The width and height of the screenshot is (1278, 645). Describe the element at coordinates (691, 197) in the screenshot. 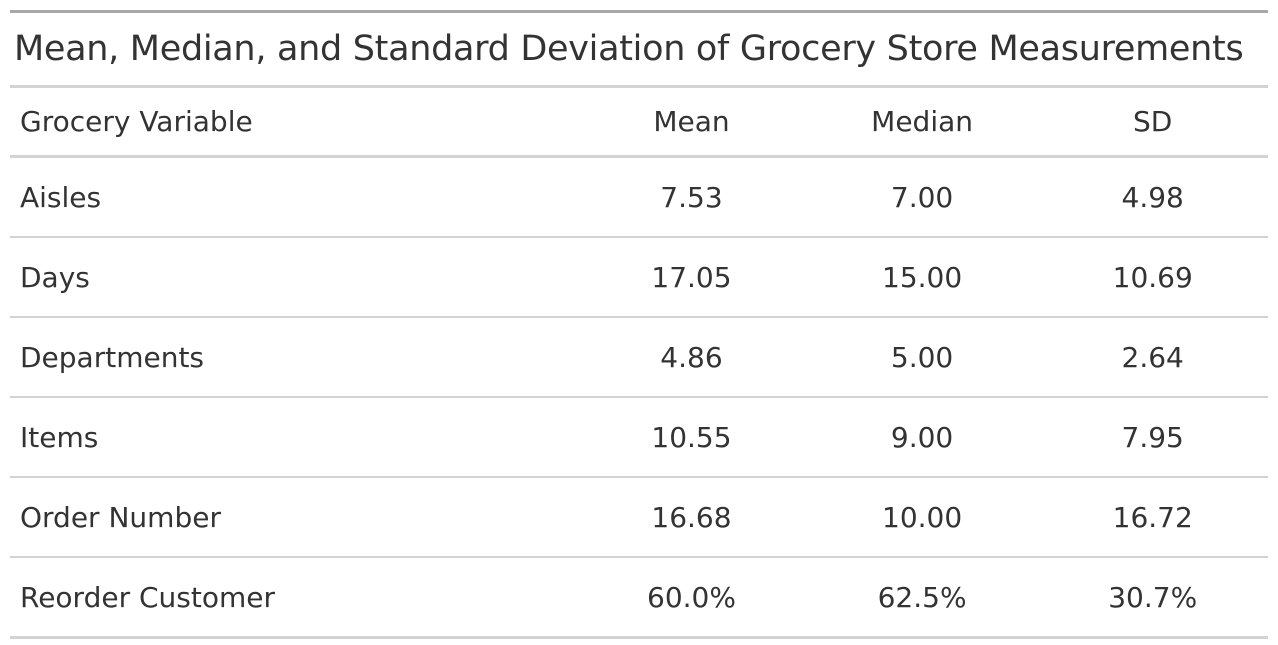

I see `row-mean-cell: 7.53` at that location.